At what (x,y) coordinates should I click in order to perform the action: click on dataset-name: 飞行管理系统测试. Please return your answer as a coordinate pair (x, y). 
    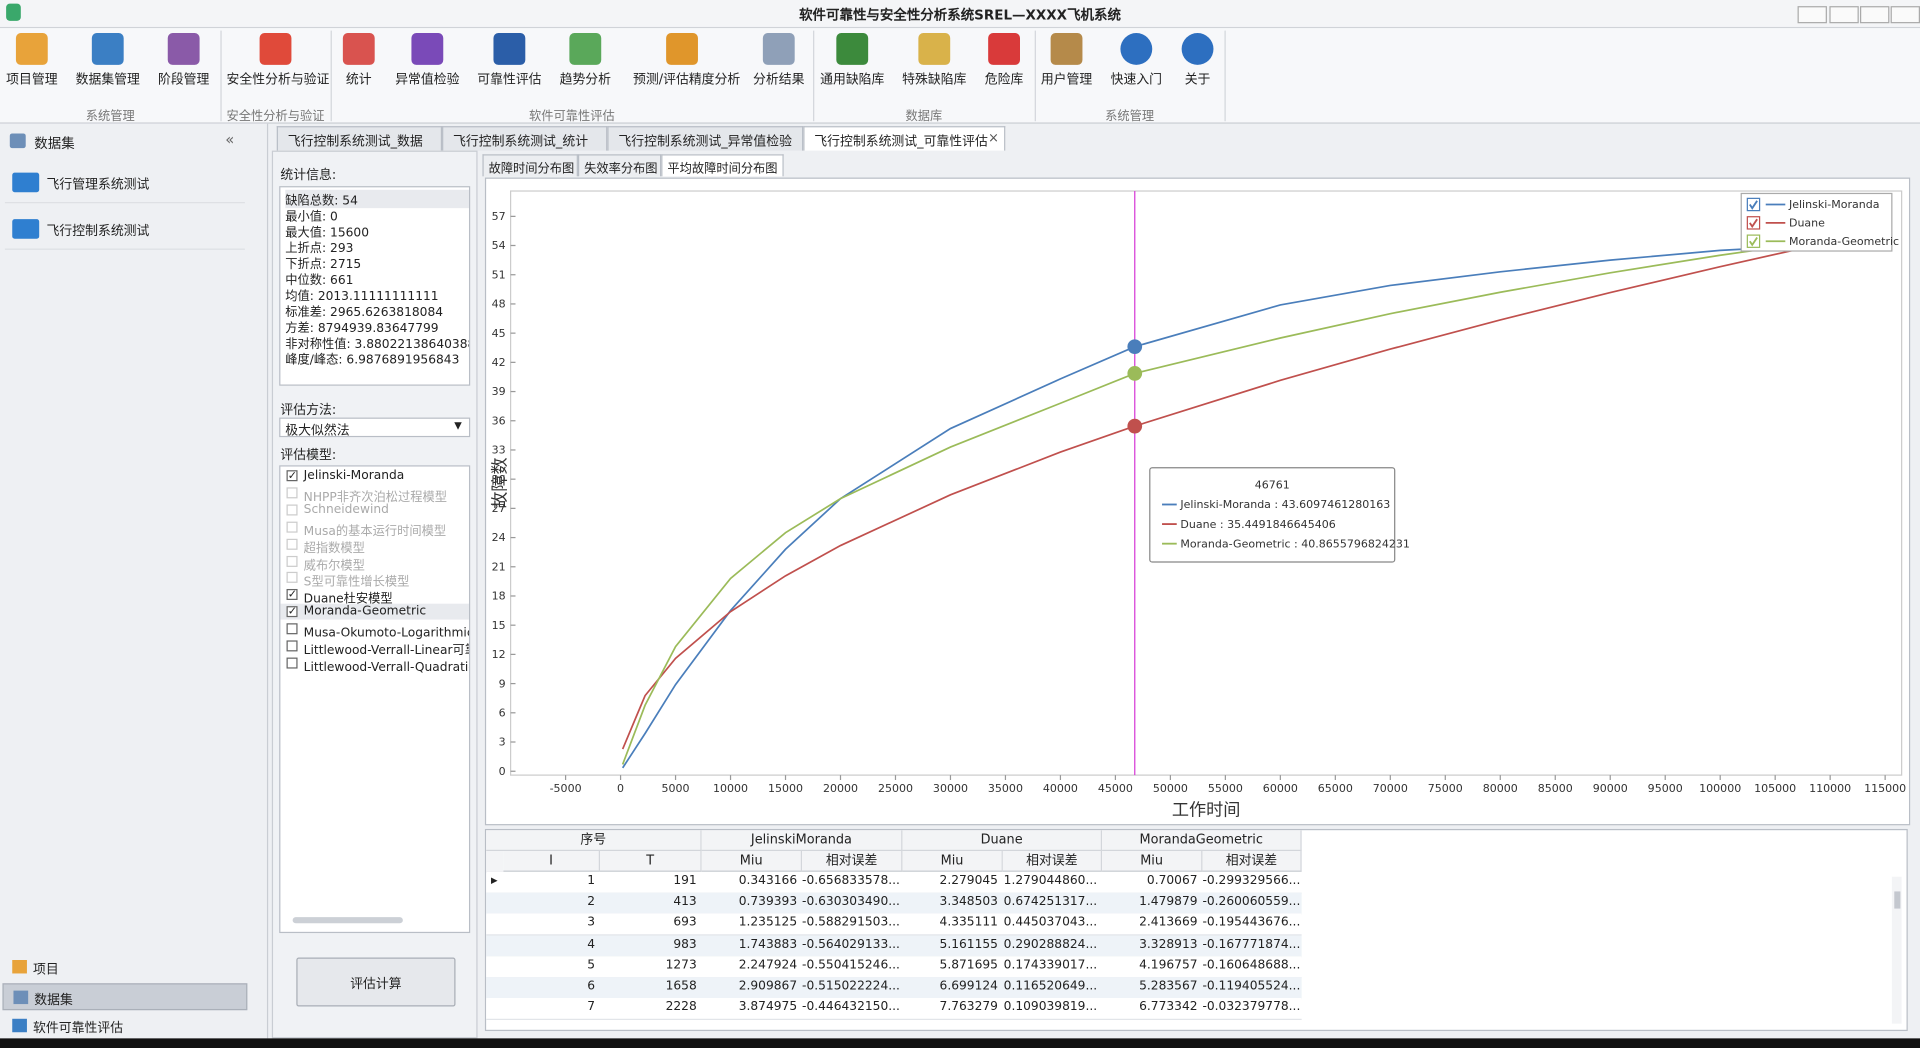
    Looking at the image, I should click on (98, 185).